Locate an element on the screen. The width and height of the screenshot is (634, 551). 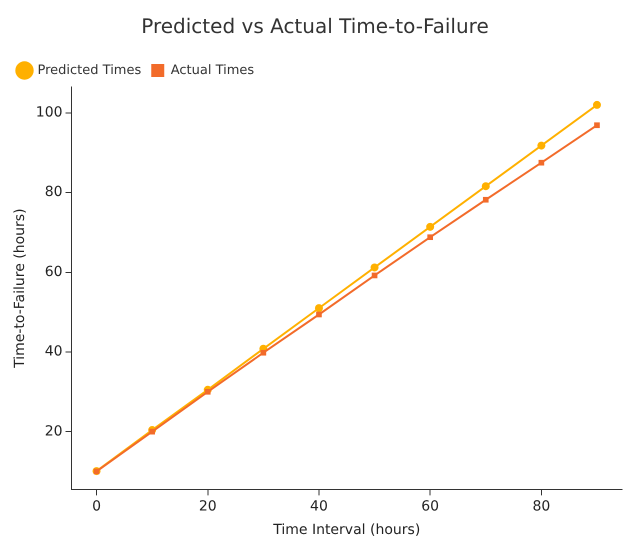
x-tick-label: 0 is located at coordinates (97, 506).